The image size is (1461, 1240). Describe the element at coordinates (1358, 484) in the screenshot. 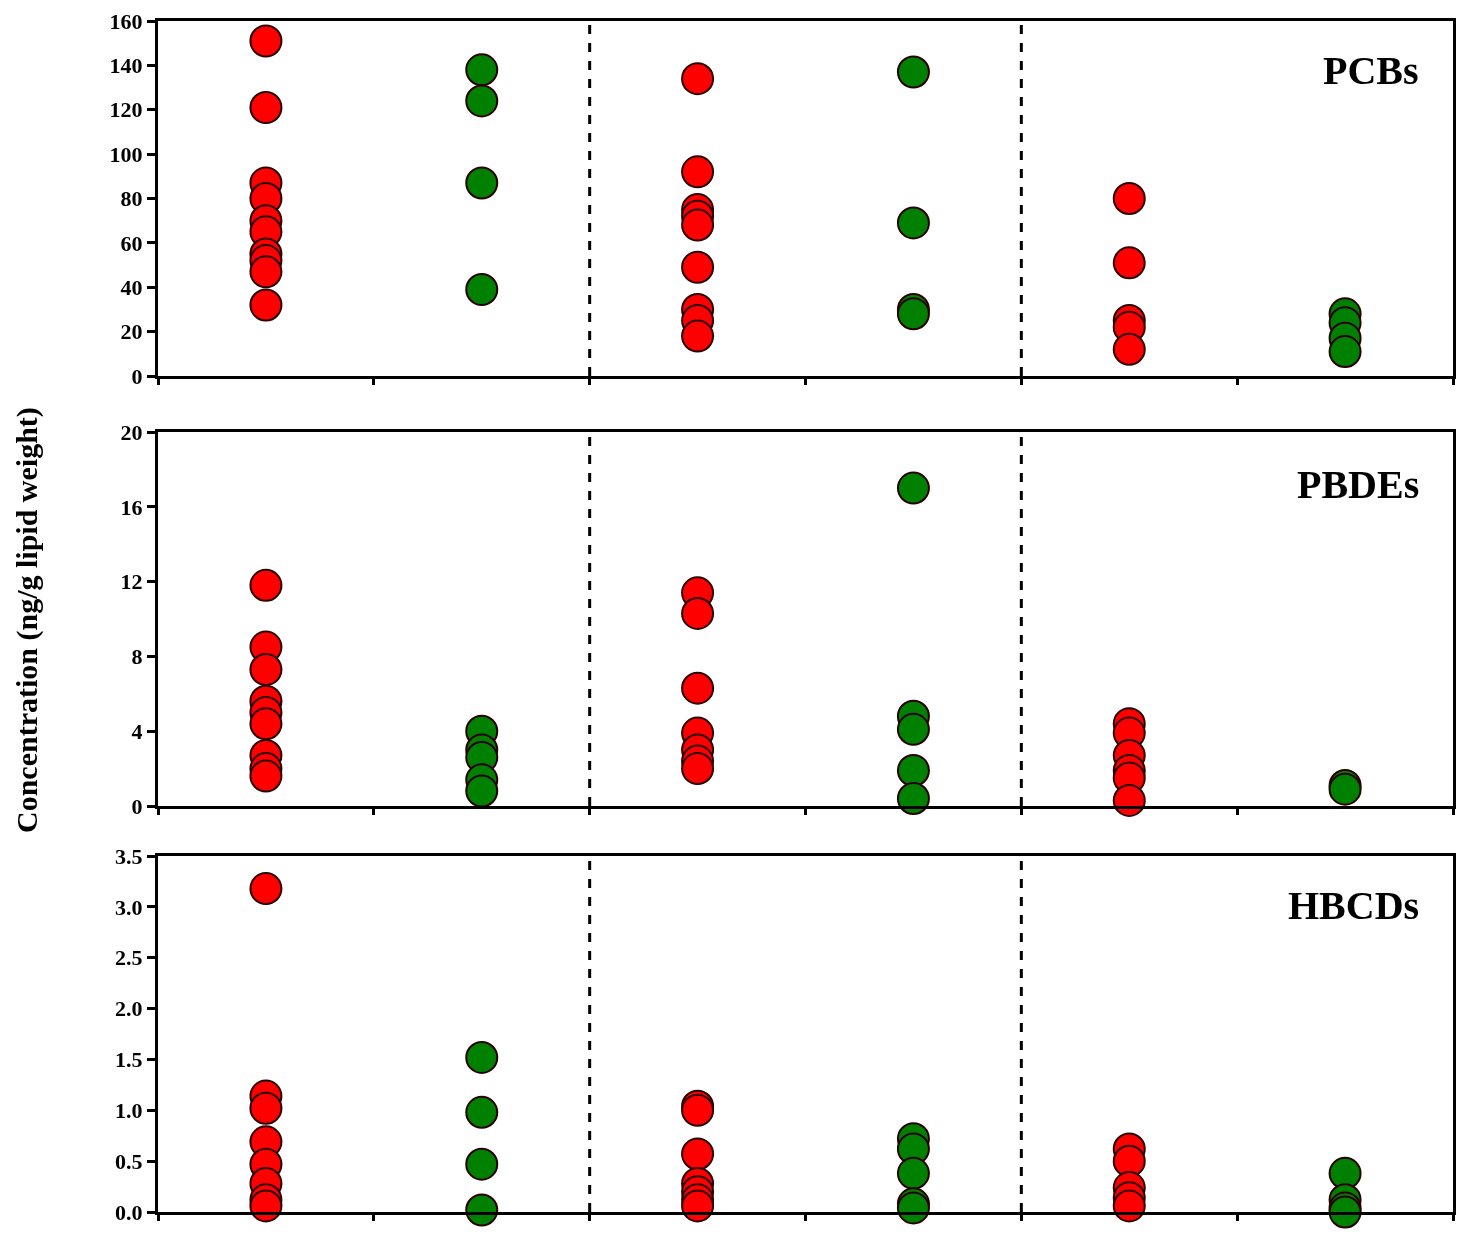

I see `annotation: PBDEs` at that location.